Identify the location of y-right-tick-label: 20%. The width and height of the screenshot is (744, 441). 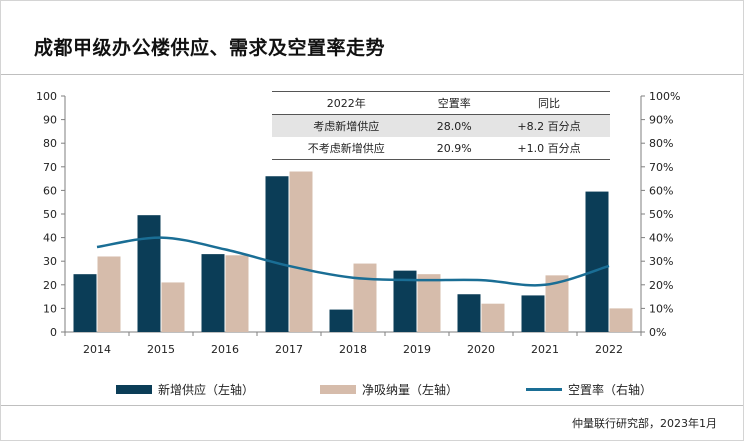
(661, 285).